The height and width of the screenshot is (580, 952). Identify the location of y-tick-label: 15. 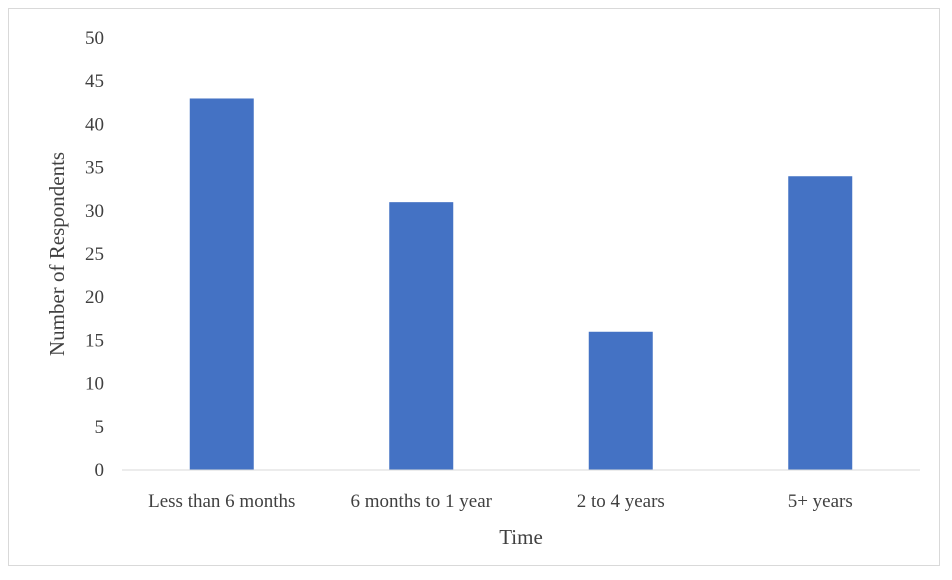
(94, 340).